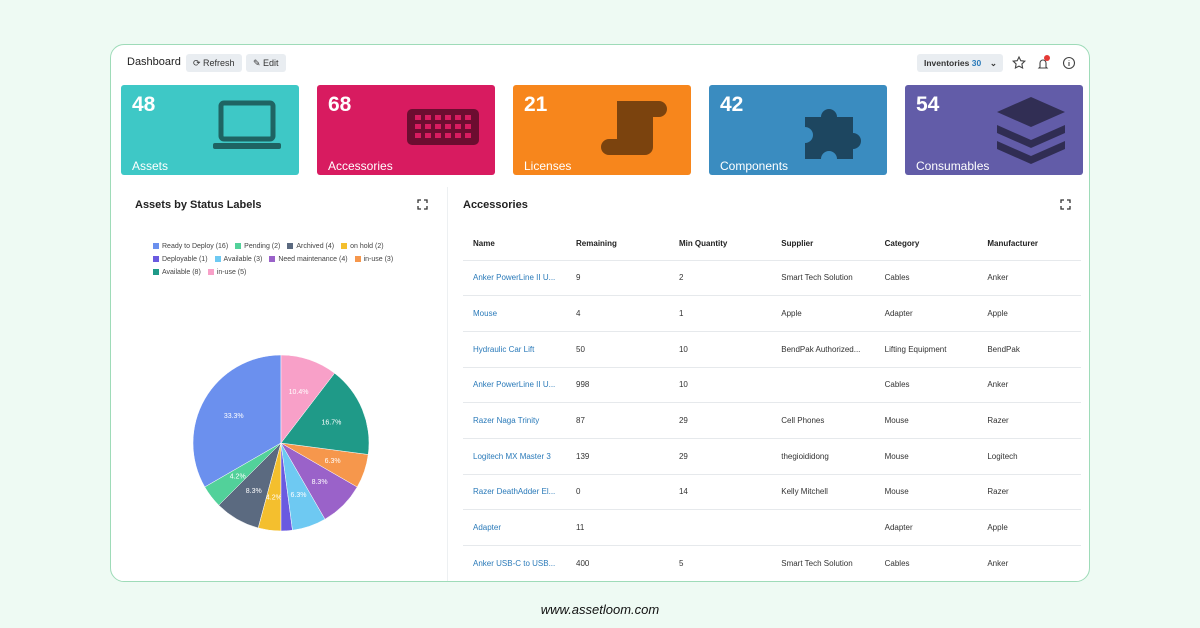  What do you see at coordinates (1029, 456) in the screenshot?
I see `table-cell: Logitech` at bounding box center [1029, 456].